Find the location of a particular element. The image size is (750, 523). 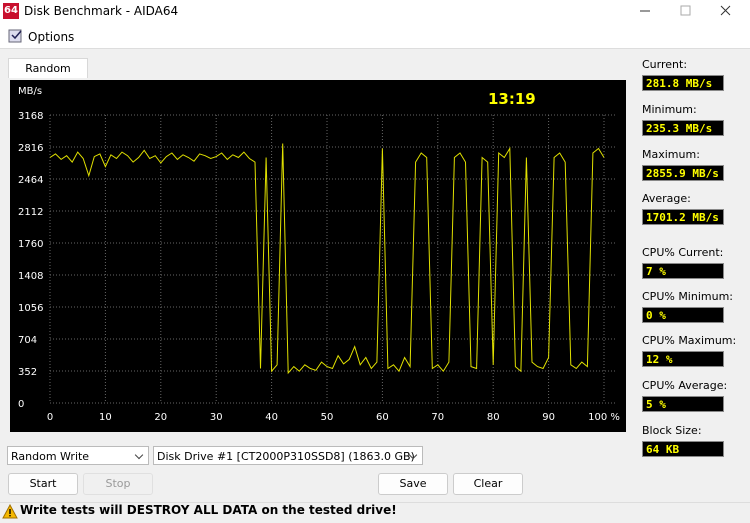

stat-label: Maximum: is located at coordinates (671, 154).